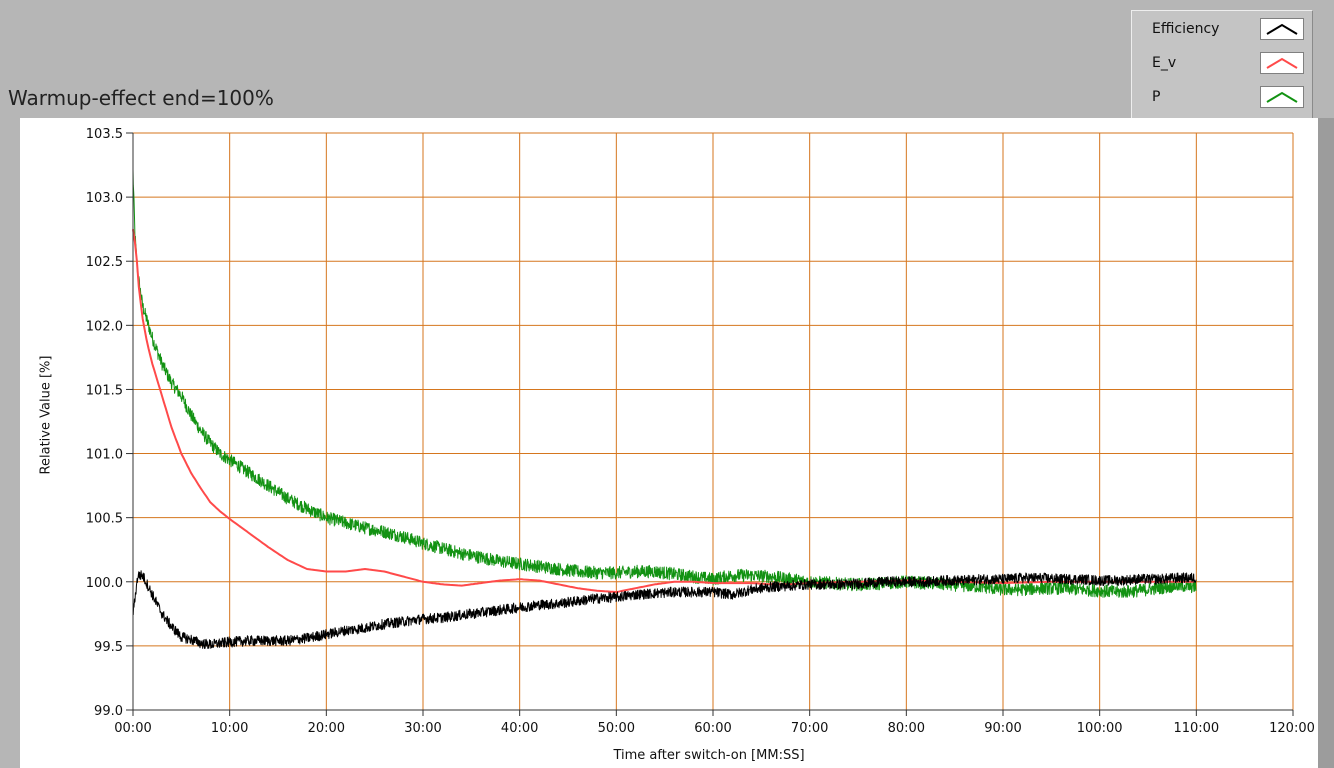 The height and width of the screenshot is (768, 1334). Describe the element at coordinates (1100, 728) in the screenshot. I see `x-tick-label: 100:00` at that location.